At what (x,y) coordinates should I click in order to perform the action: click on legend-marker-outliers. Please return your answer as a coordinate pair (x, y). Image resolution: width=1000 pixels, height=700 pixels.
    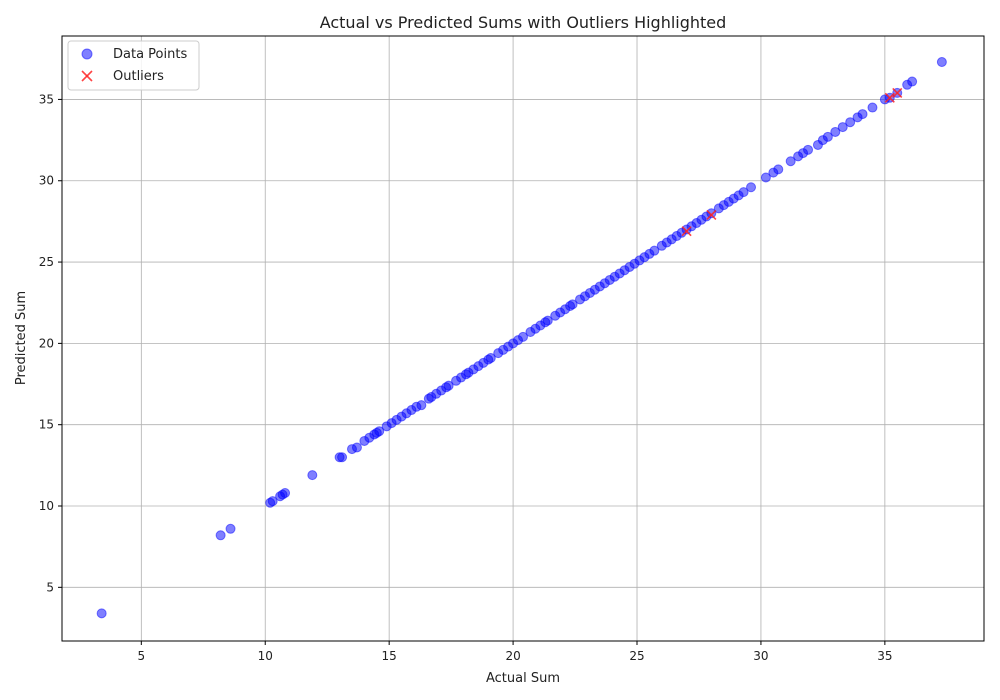
    Looking at the image, I should click on (87, 76).